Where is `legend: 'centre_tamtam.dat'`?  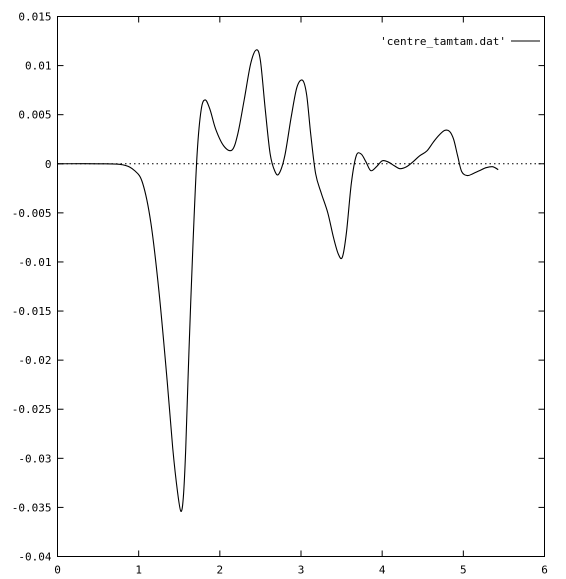 legend: 'centre_tamtam.dat' is located at coordinates (460, 41).